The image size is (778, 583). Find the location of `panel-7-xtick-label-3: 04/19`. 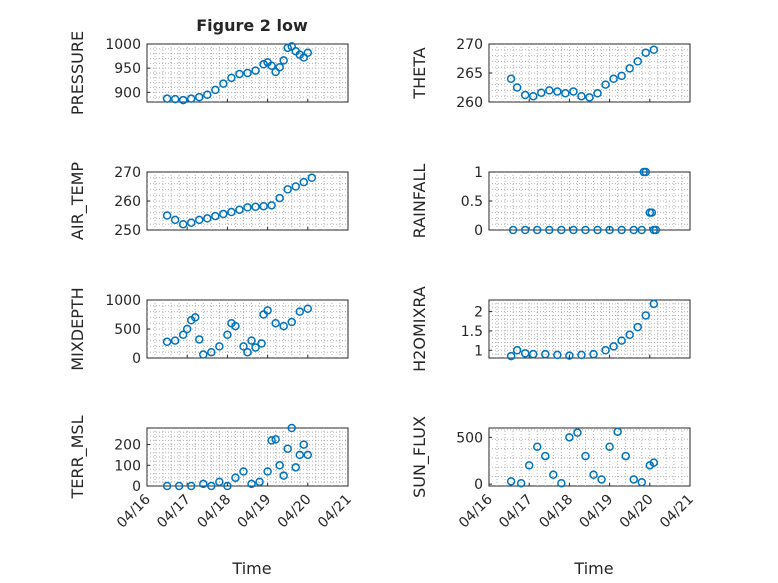

panel-7-xtick-label-3: 04/19 is located at coordinates (255, 512).